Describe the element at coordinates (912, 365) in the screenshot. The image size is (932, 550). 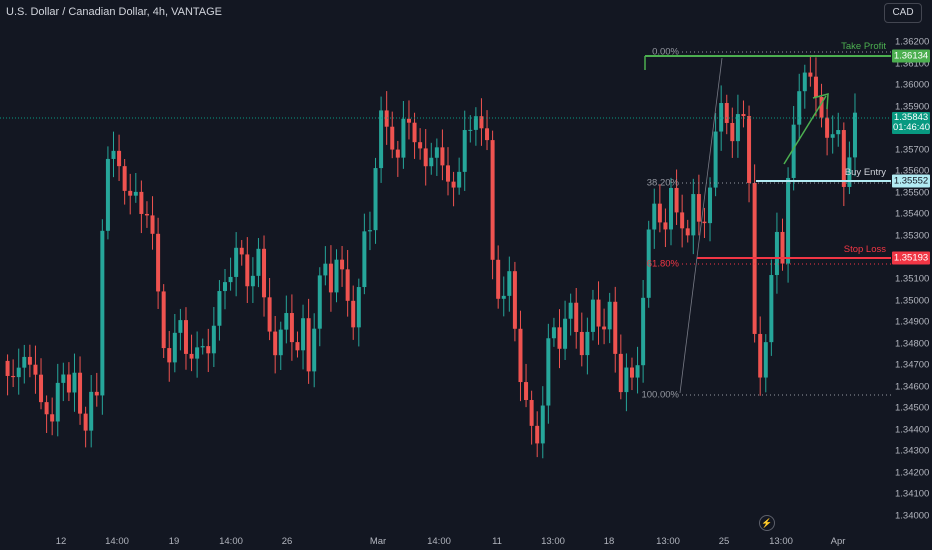
I see `price-tick-label: 1.34700` at that location.